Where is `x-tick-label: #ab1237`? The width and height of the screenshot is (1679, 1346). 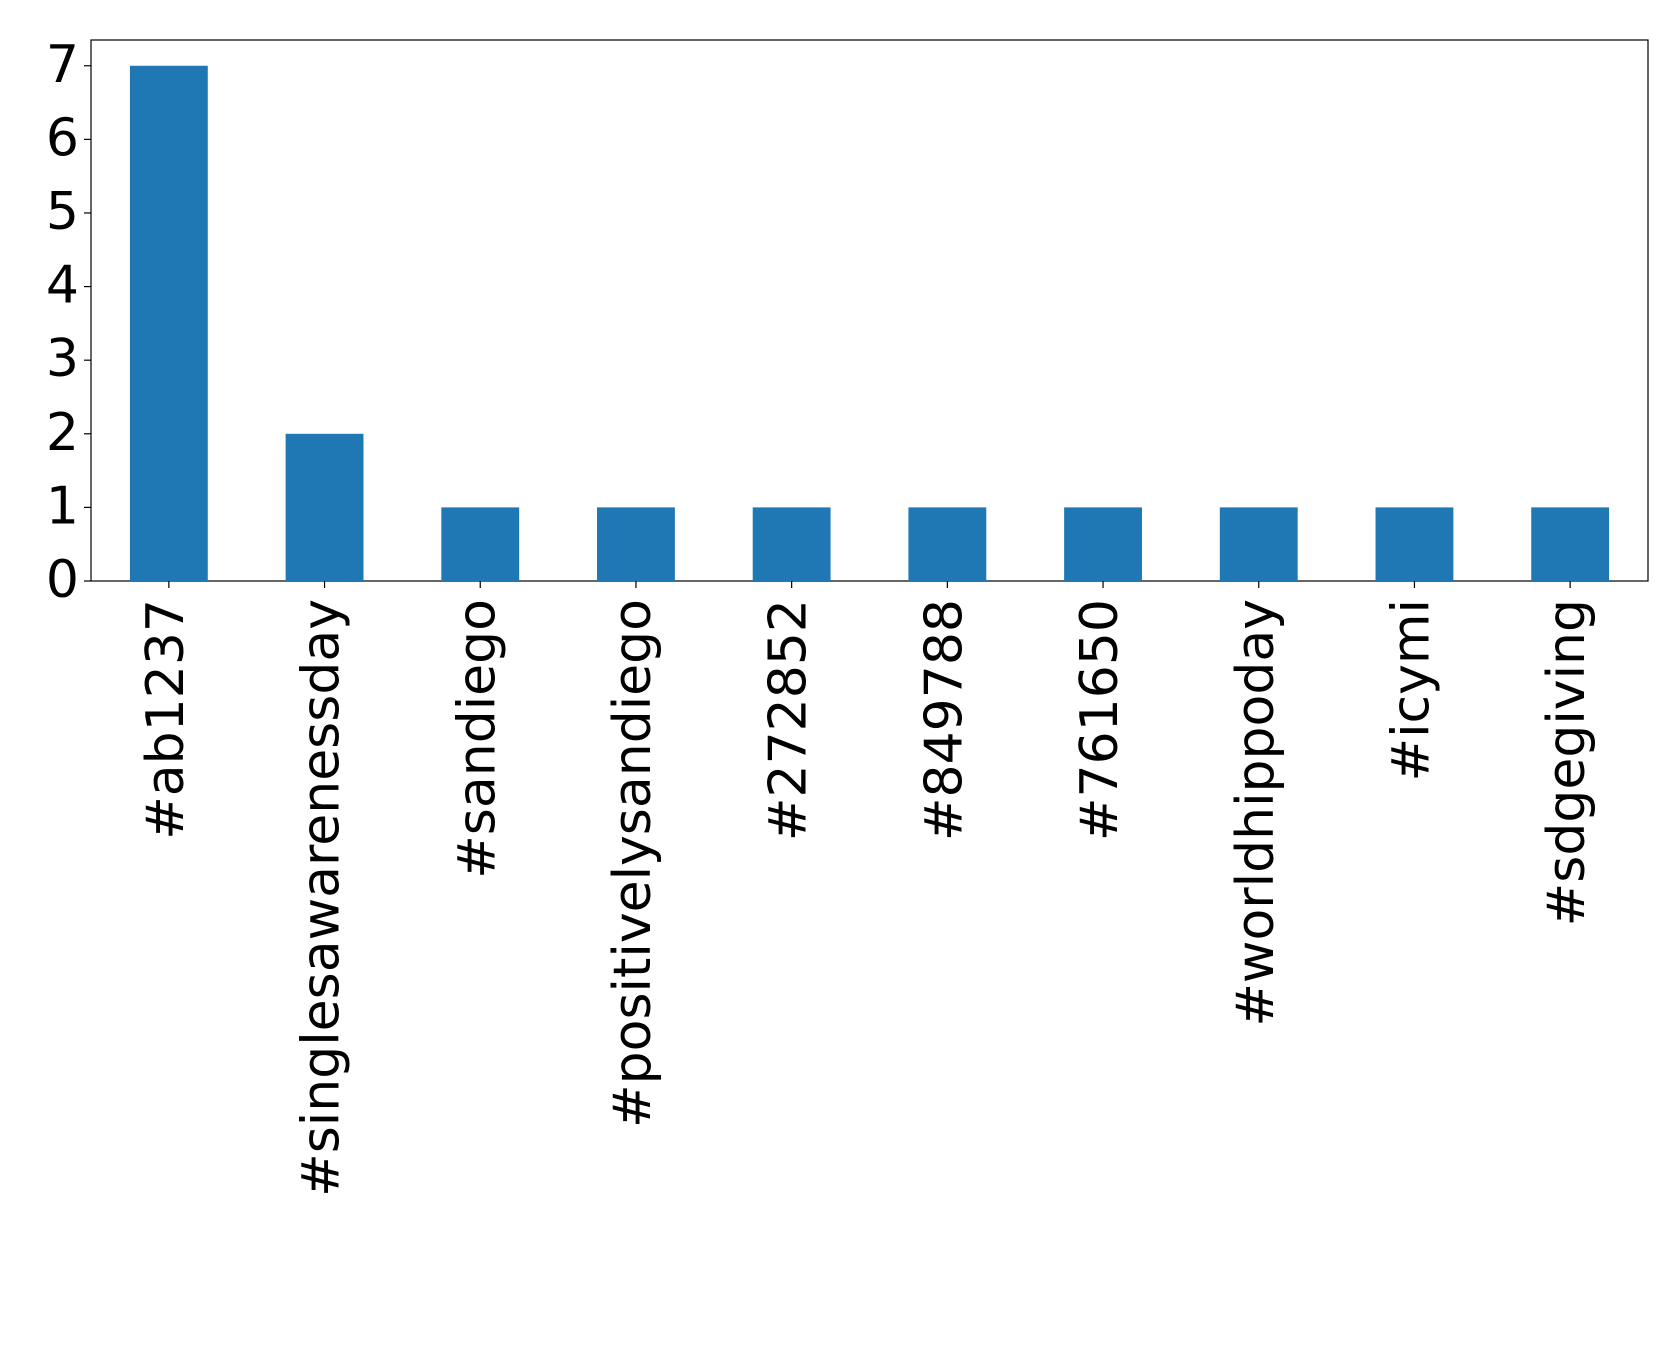 x-tick-label: #ab1237 is located at coordinates (166, 719).